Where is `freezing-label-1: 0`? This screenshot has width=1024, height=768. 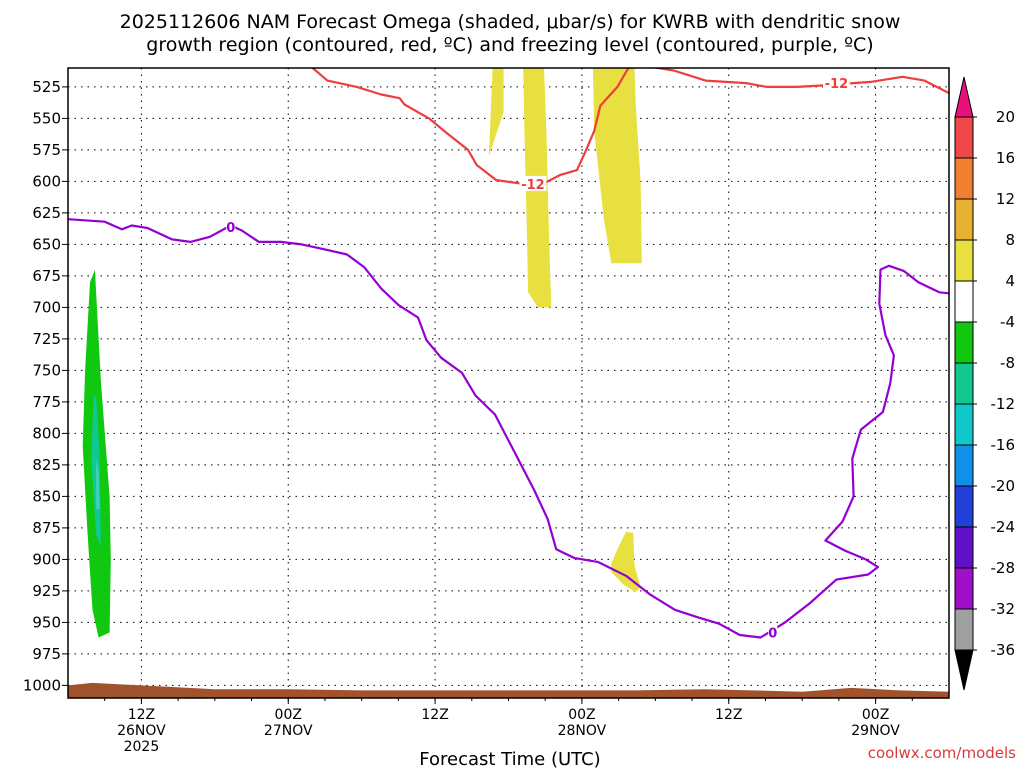 freezing-label-1: 0 is located at coordinates (230, 228).